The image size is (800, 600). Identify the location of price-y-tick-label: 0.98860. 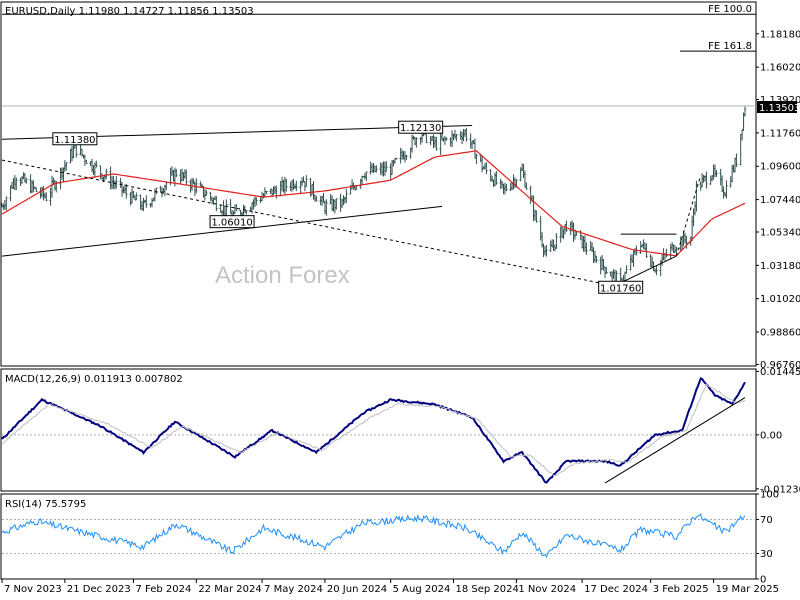
(780, 333).